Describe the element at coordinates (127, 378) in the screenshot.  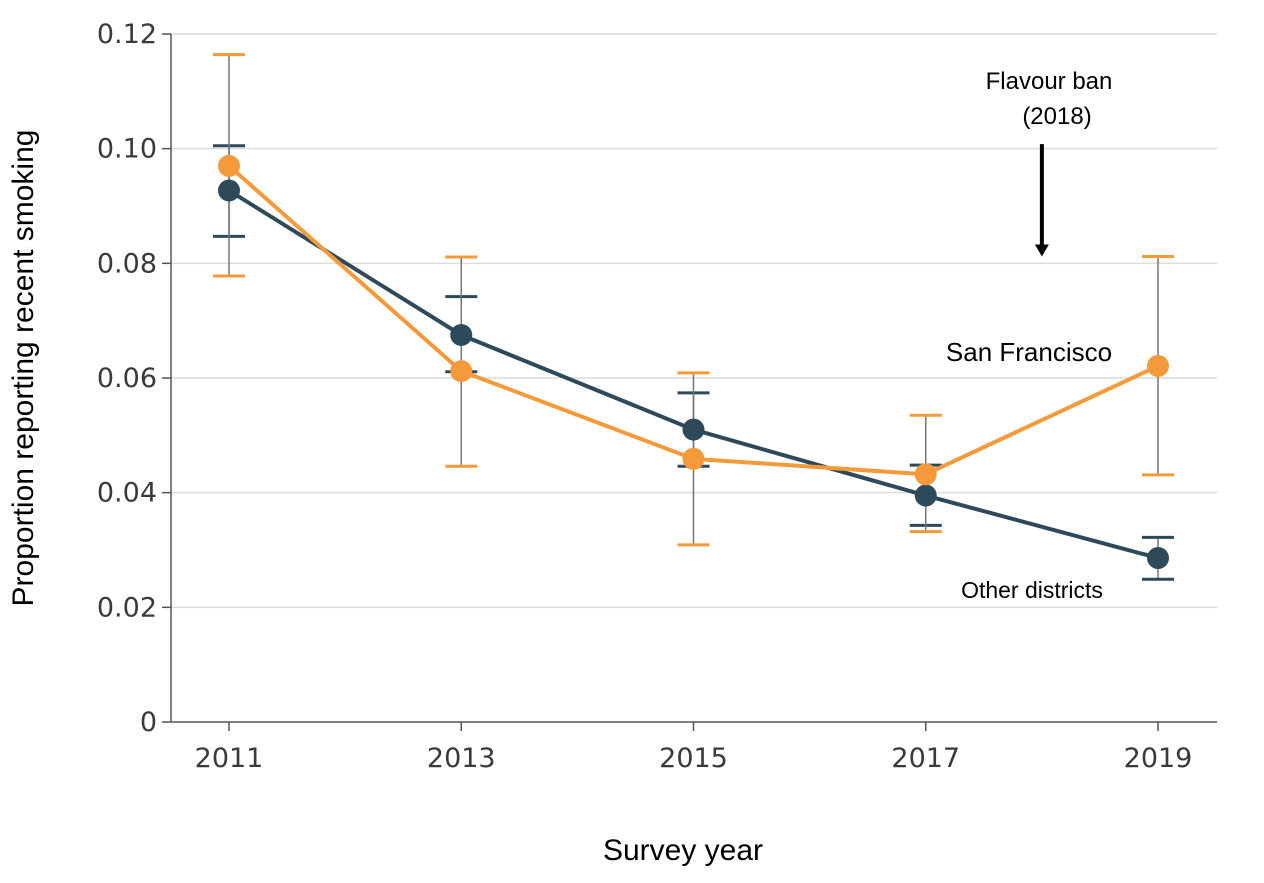
I see `y-tick-label-3: 0.06` at that location.